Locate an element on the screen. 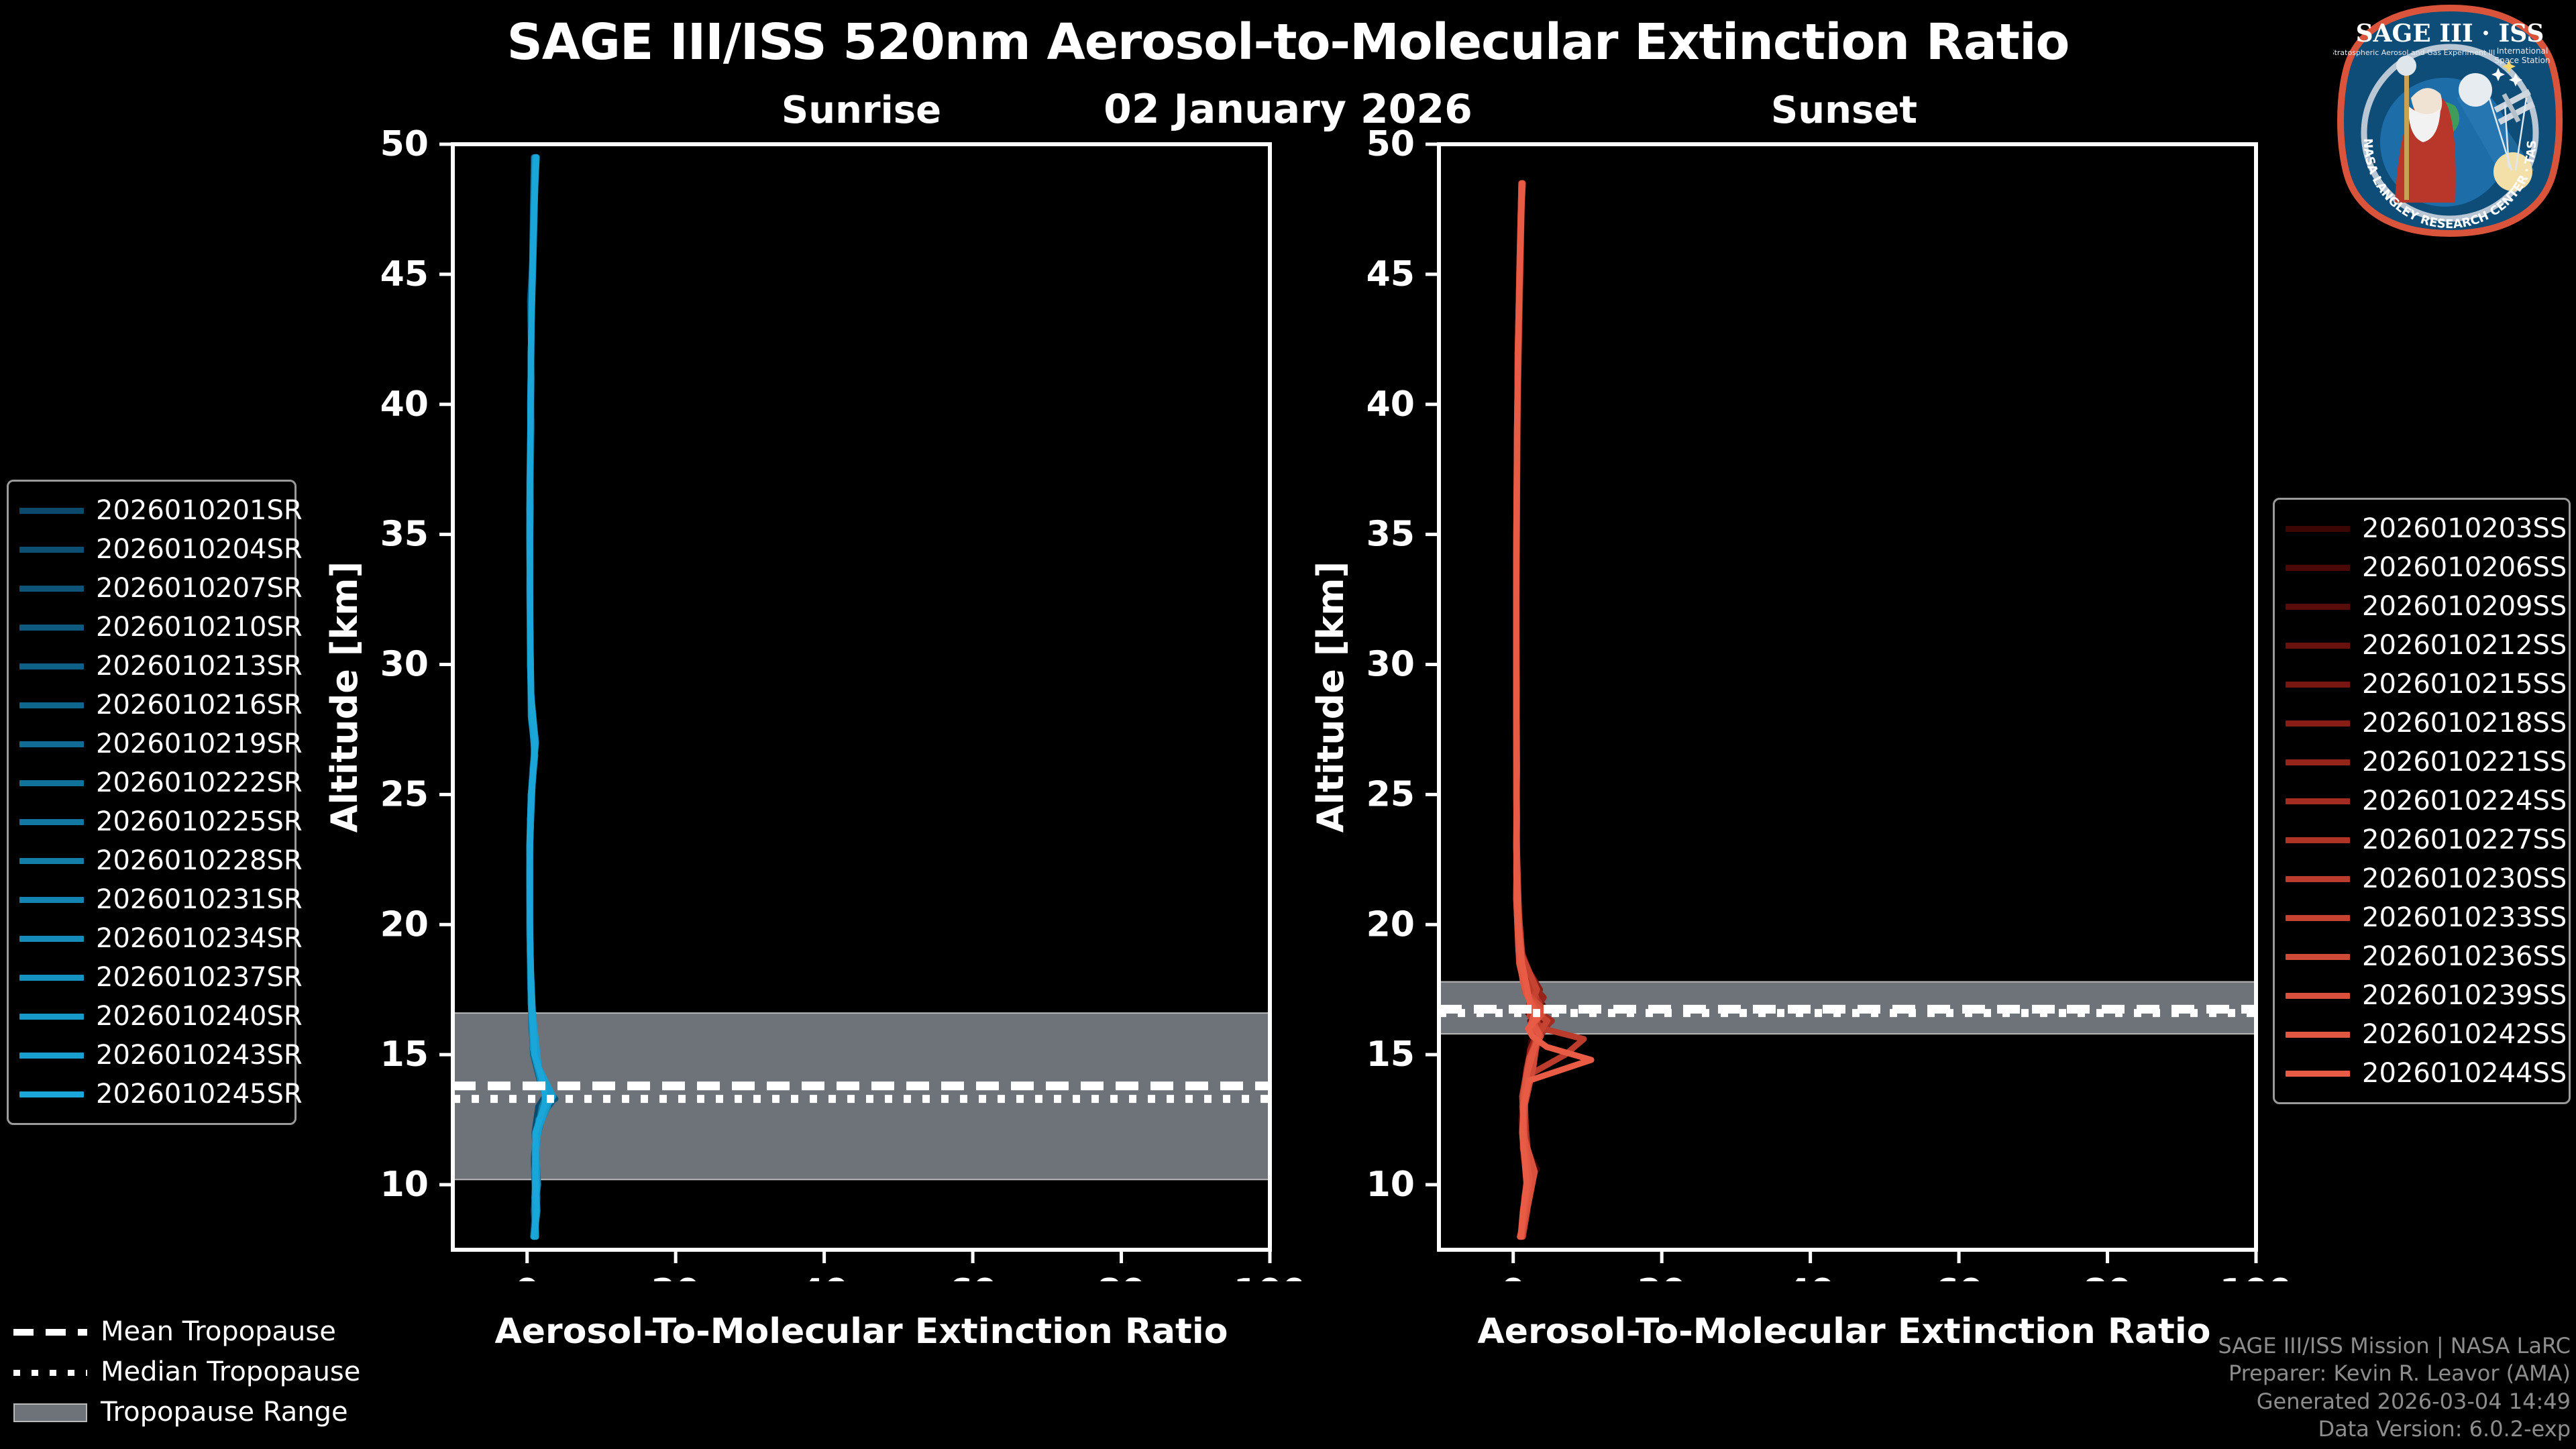 The width and height of the screenshot is (2576, 1449). sunrise-legend-item: 2026010210SR is located at coordinates (161, 627).